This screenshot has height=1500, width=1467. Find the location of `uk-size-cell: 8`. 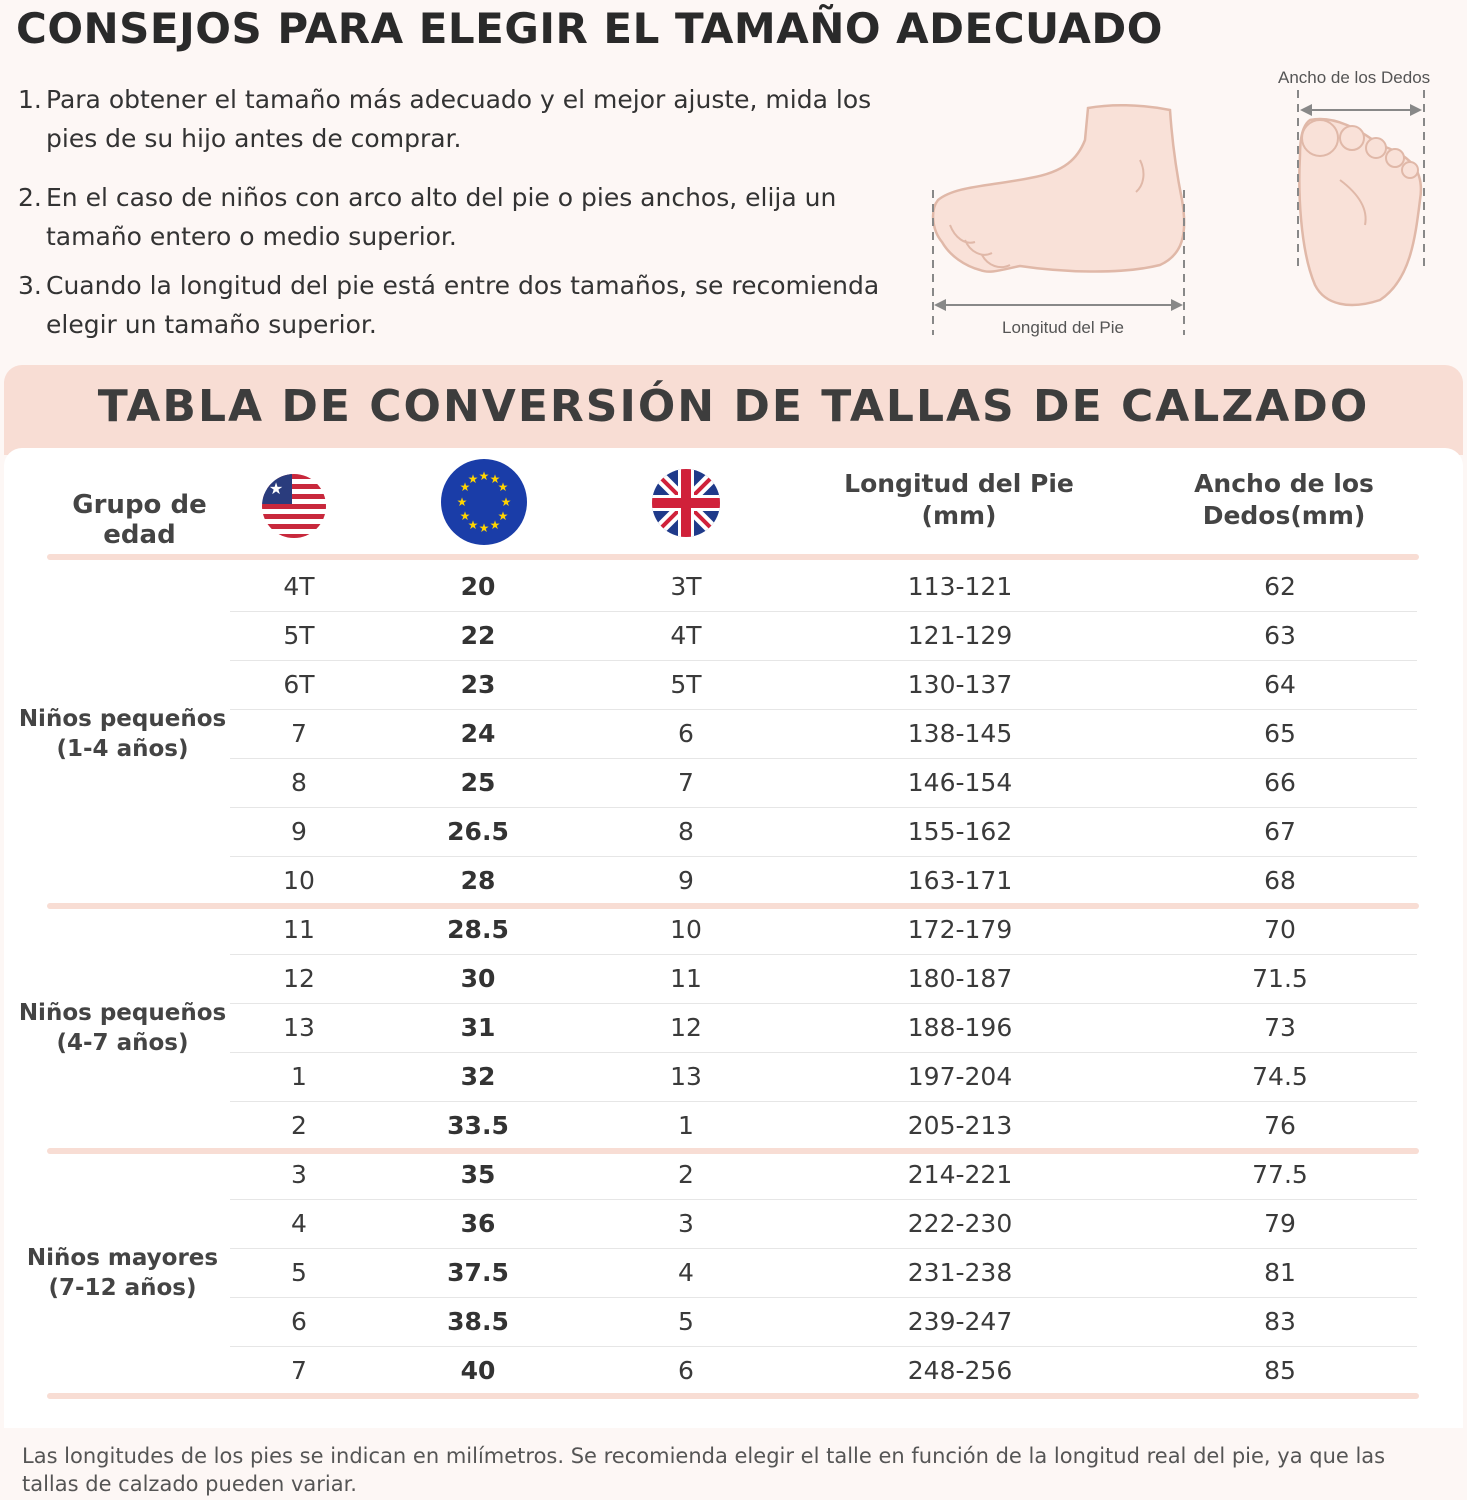

uk-size-cell: 8 is located at coordinates (686, 831).